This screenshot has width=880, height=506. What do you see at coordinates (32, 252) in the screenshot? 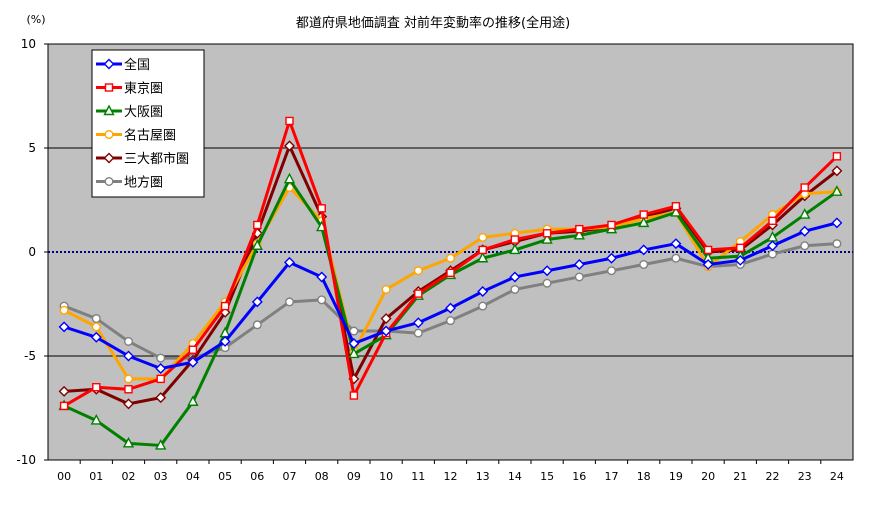
I see `y-axis-ticks: 10 5 0 -5 -10` at bounding box center [32, 252].